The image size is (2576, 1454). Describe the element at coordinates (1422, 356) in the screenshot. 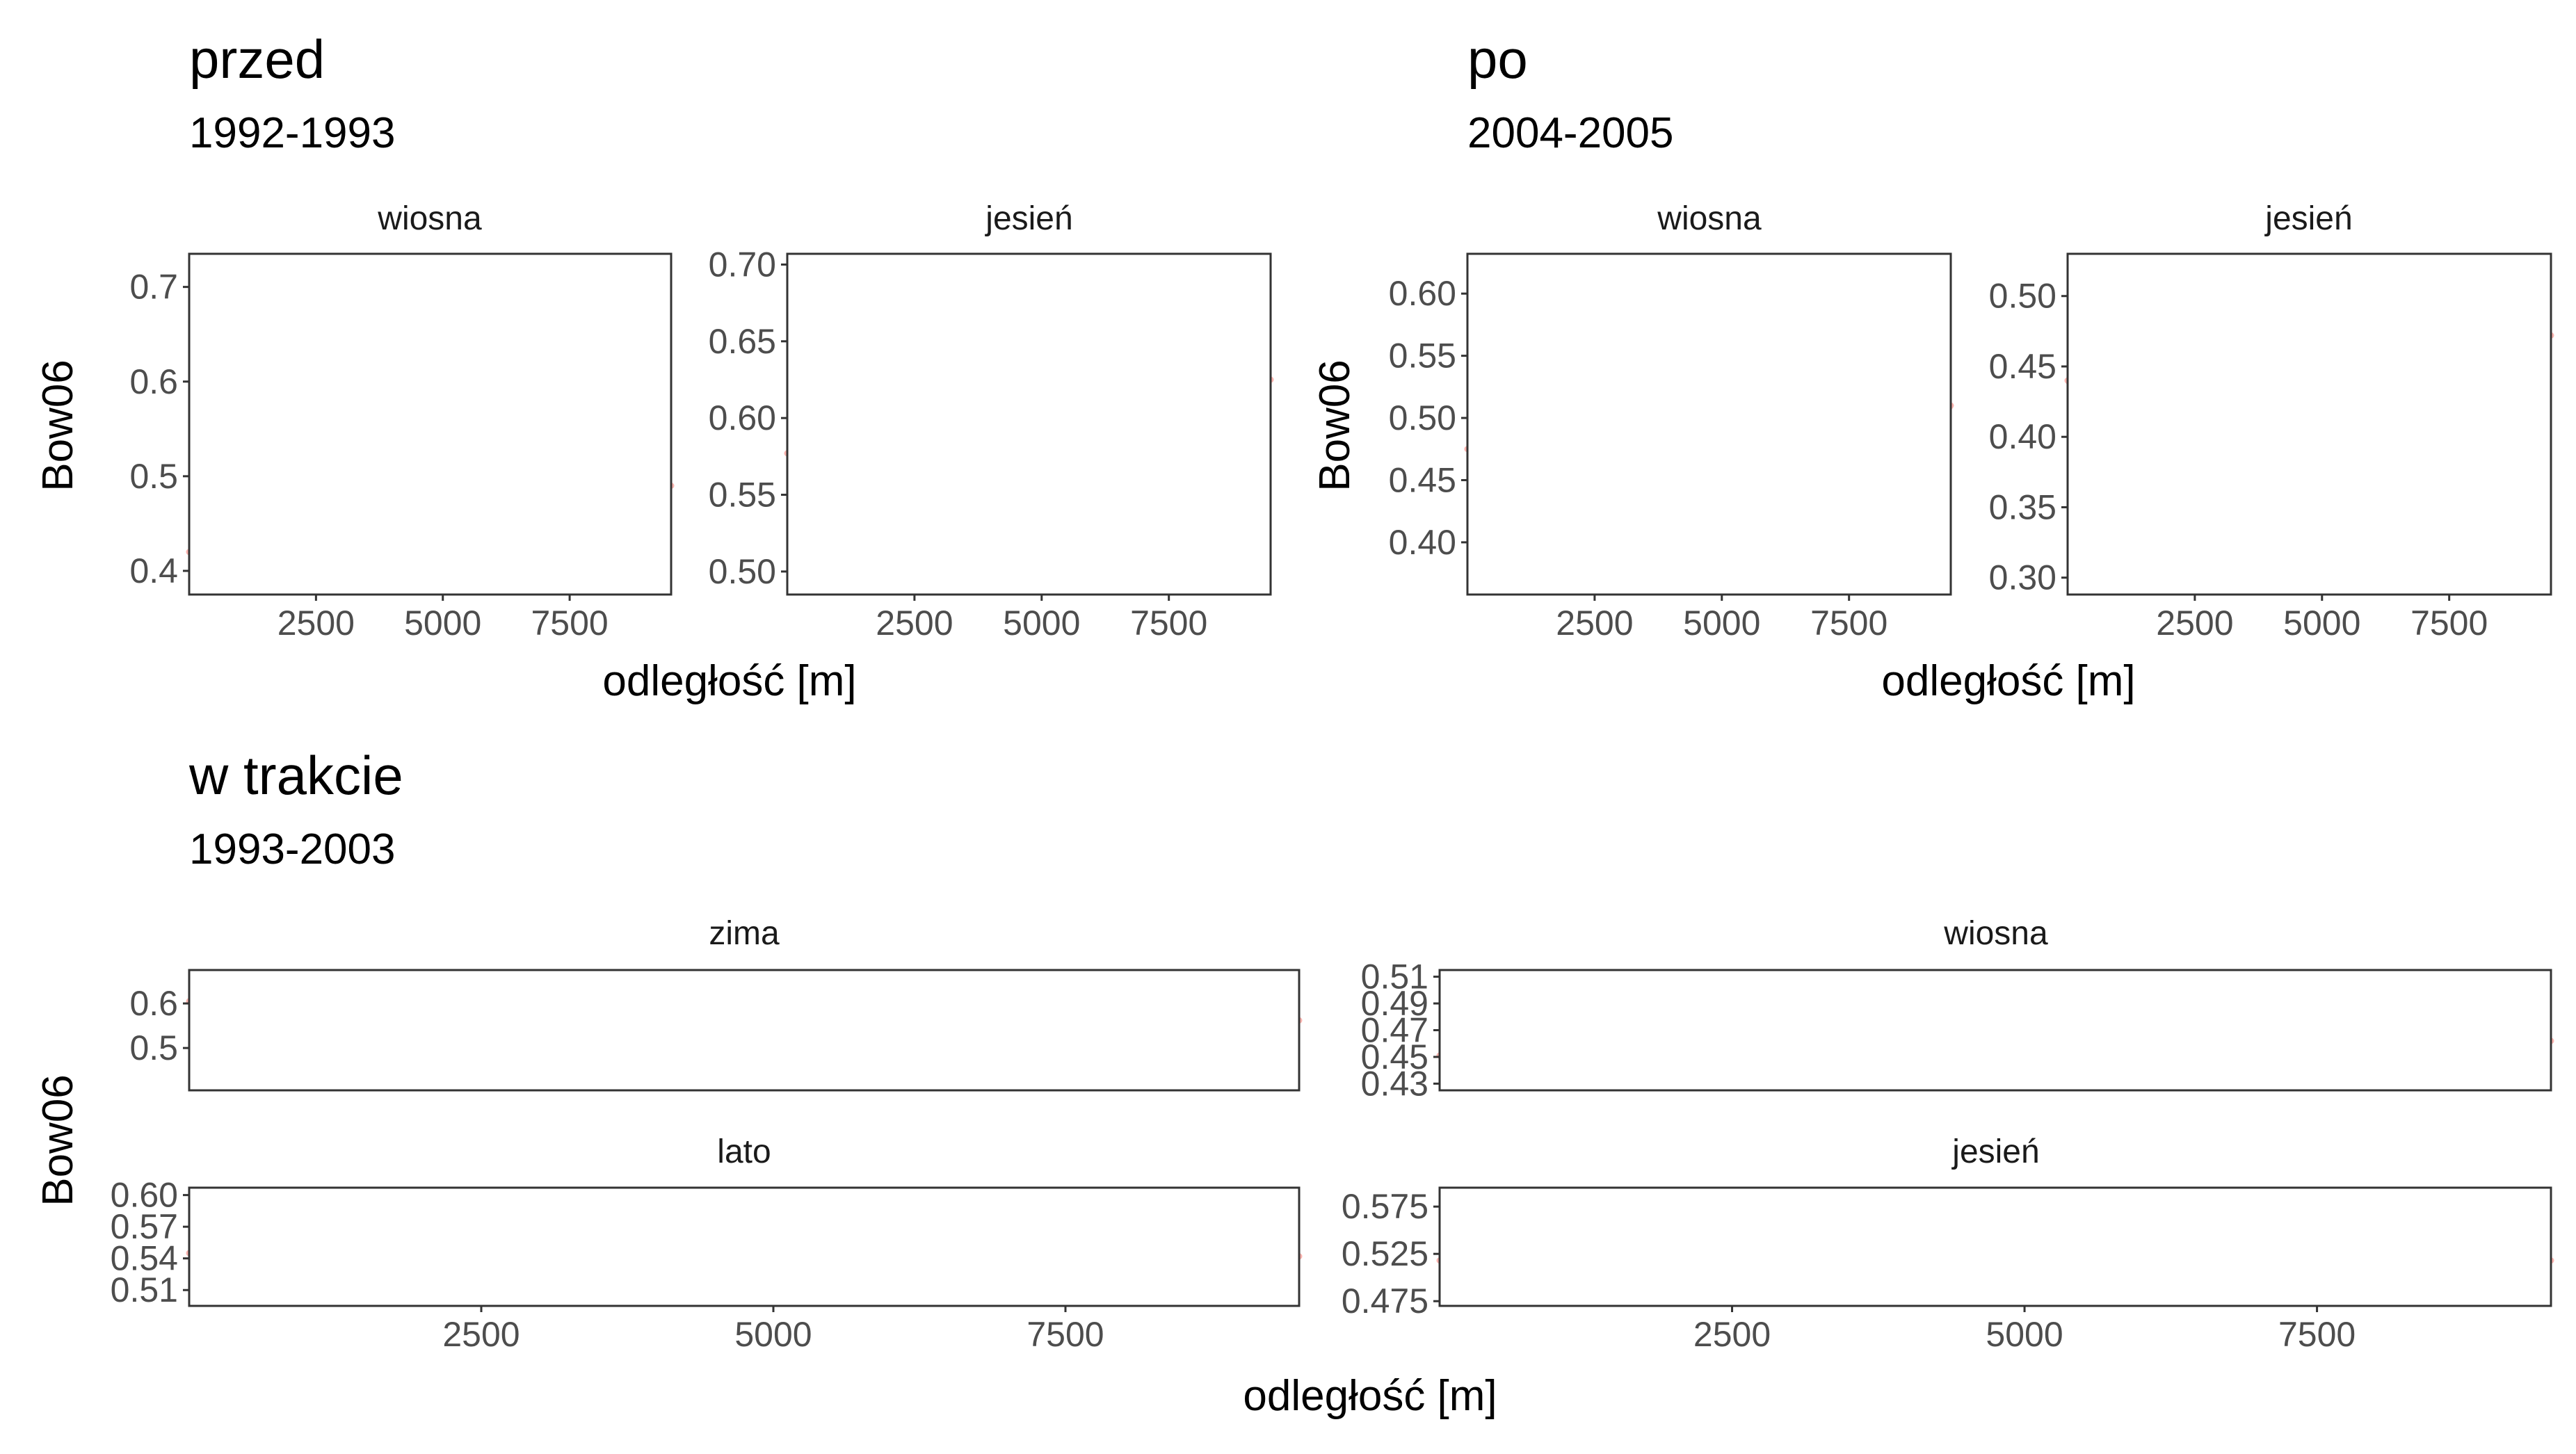

I see `po-wiosna-y-tick-label: 0.55` at that location.